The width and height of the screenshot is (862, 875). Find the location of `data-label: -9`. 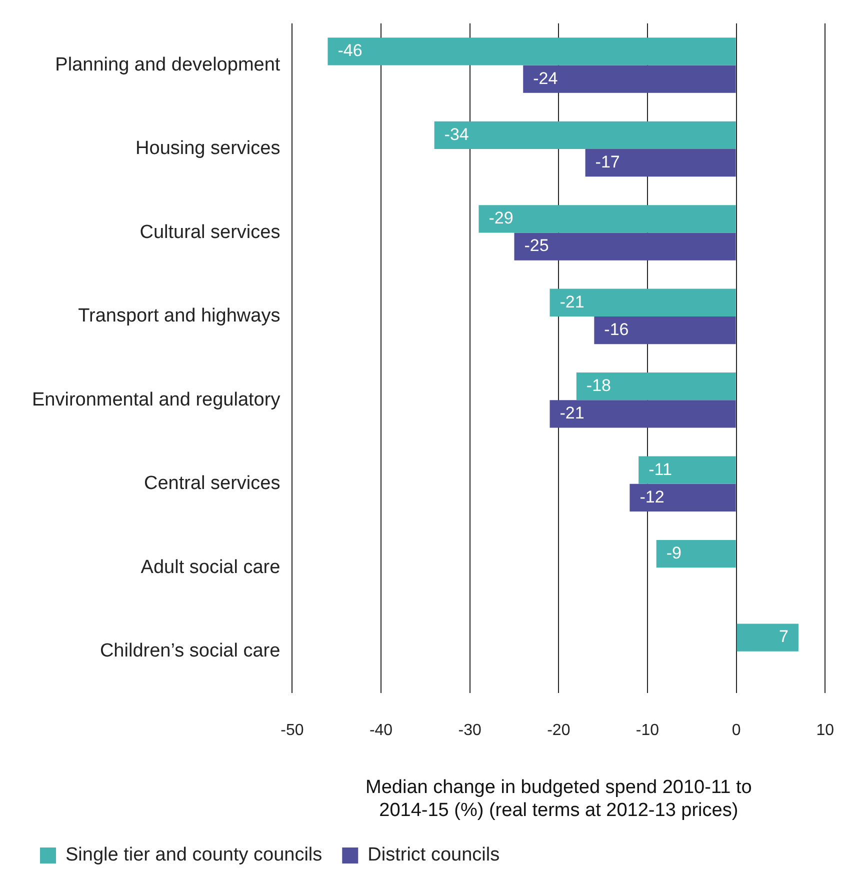

data-label: -9 is located at coordinates (674, 552).